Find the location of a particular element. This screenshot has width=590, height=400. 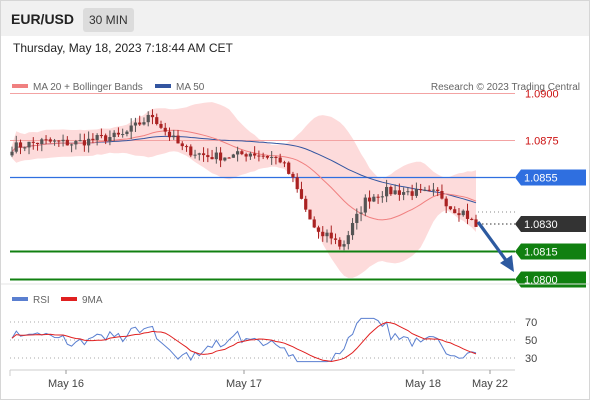

legend-swatch-rsi is located at coordinates (20, 299).